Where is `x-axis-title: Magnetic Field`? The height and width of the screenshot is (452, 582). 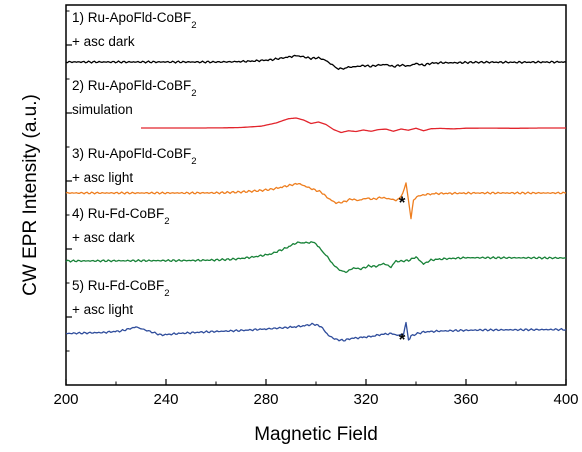
x-axis-title: Magnetic Field is located at coordinates (316, 434).